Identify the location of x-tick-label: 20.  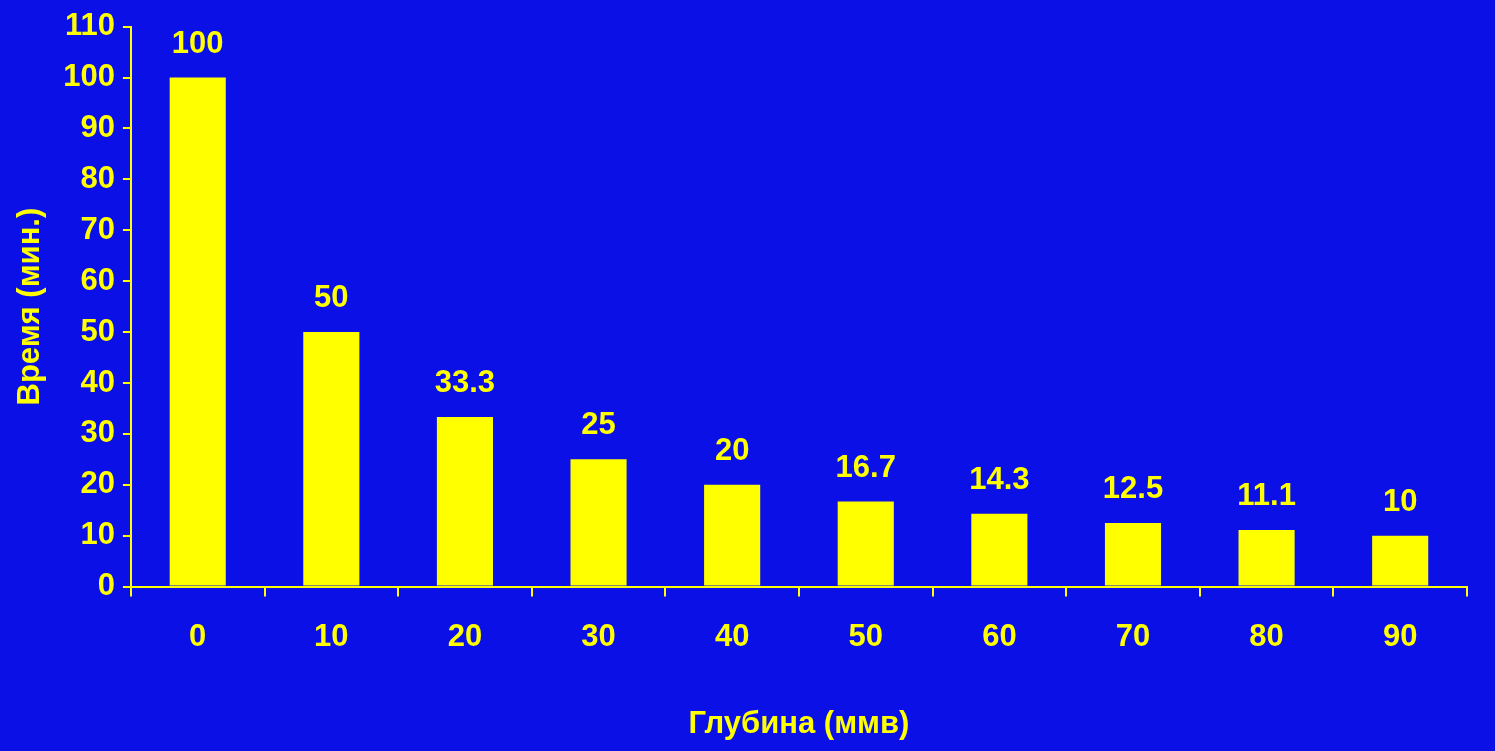
(465, 635).